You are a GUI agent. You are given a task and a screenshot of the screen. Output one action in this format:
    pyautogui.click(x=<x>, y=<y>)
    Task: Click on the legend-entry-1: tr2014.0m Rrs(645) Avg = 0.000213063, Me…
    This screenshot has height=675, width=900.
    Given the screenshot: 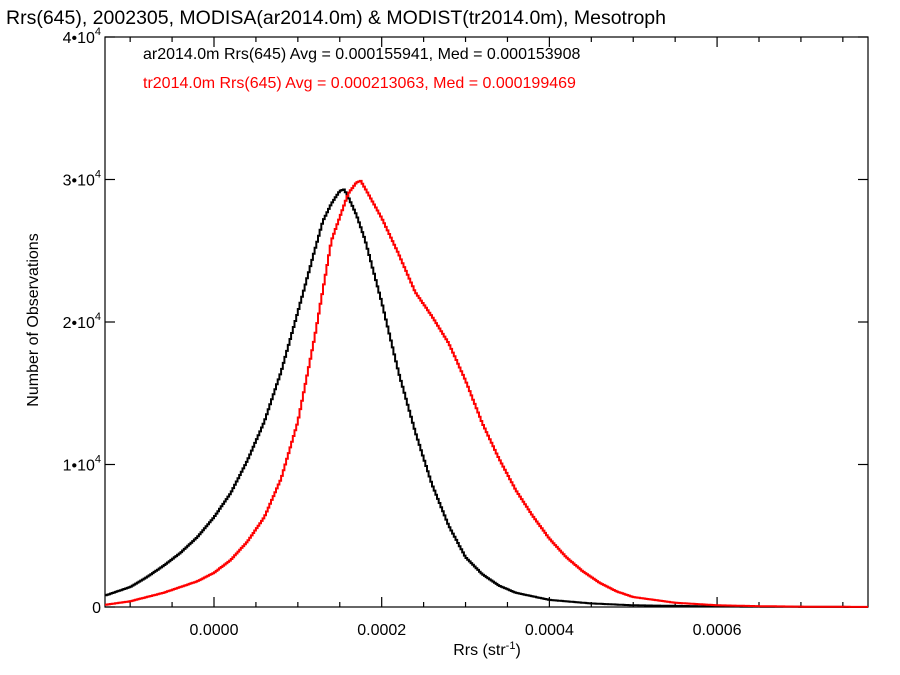 What is the action you would take?
    pyautogui.click(x=359, y=83)
    